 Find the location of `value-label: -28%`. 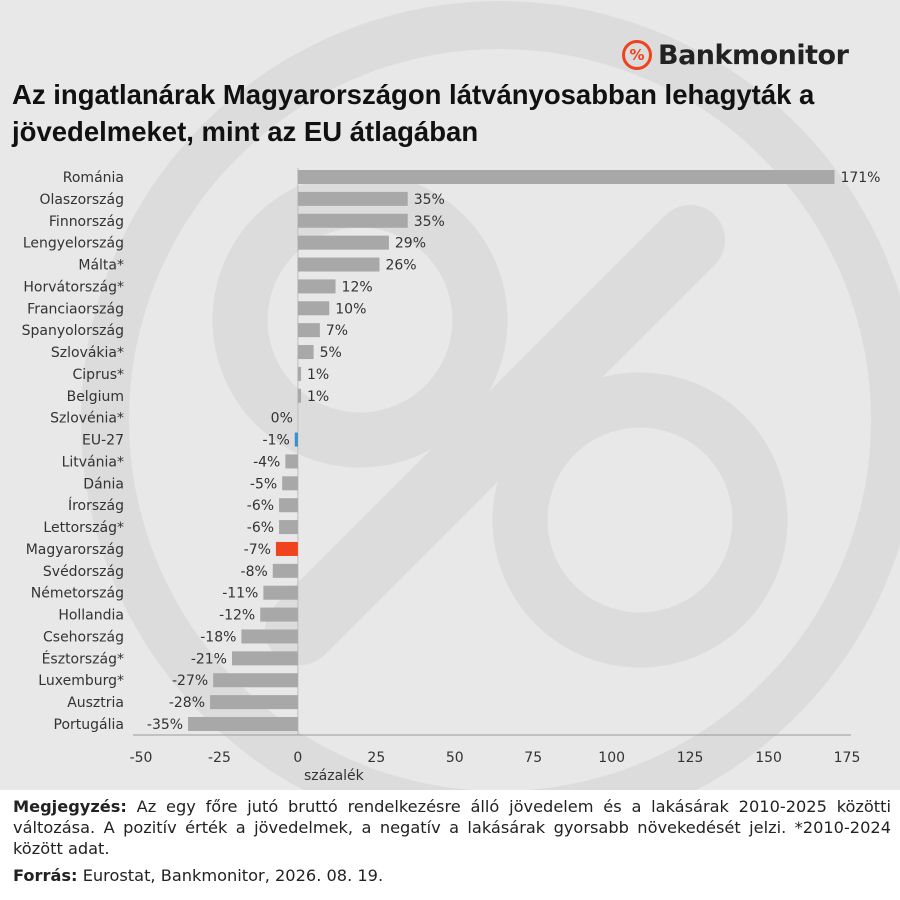

value-label: -28% is located at coordinates (187, 703).